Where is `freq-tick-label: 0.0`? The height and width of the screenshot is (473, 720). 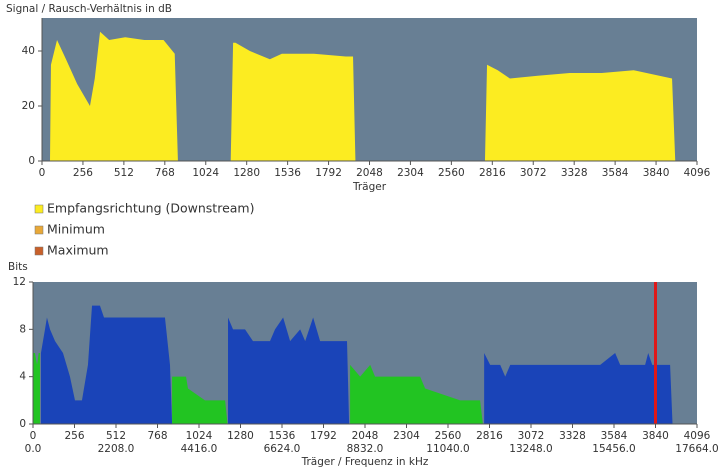
freq-tick-label: 0.0 is located at coordinates (33, 449).